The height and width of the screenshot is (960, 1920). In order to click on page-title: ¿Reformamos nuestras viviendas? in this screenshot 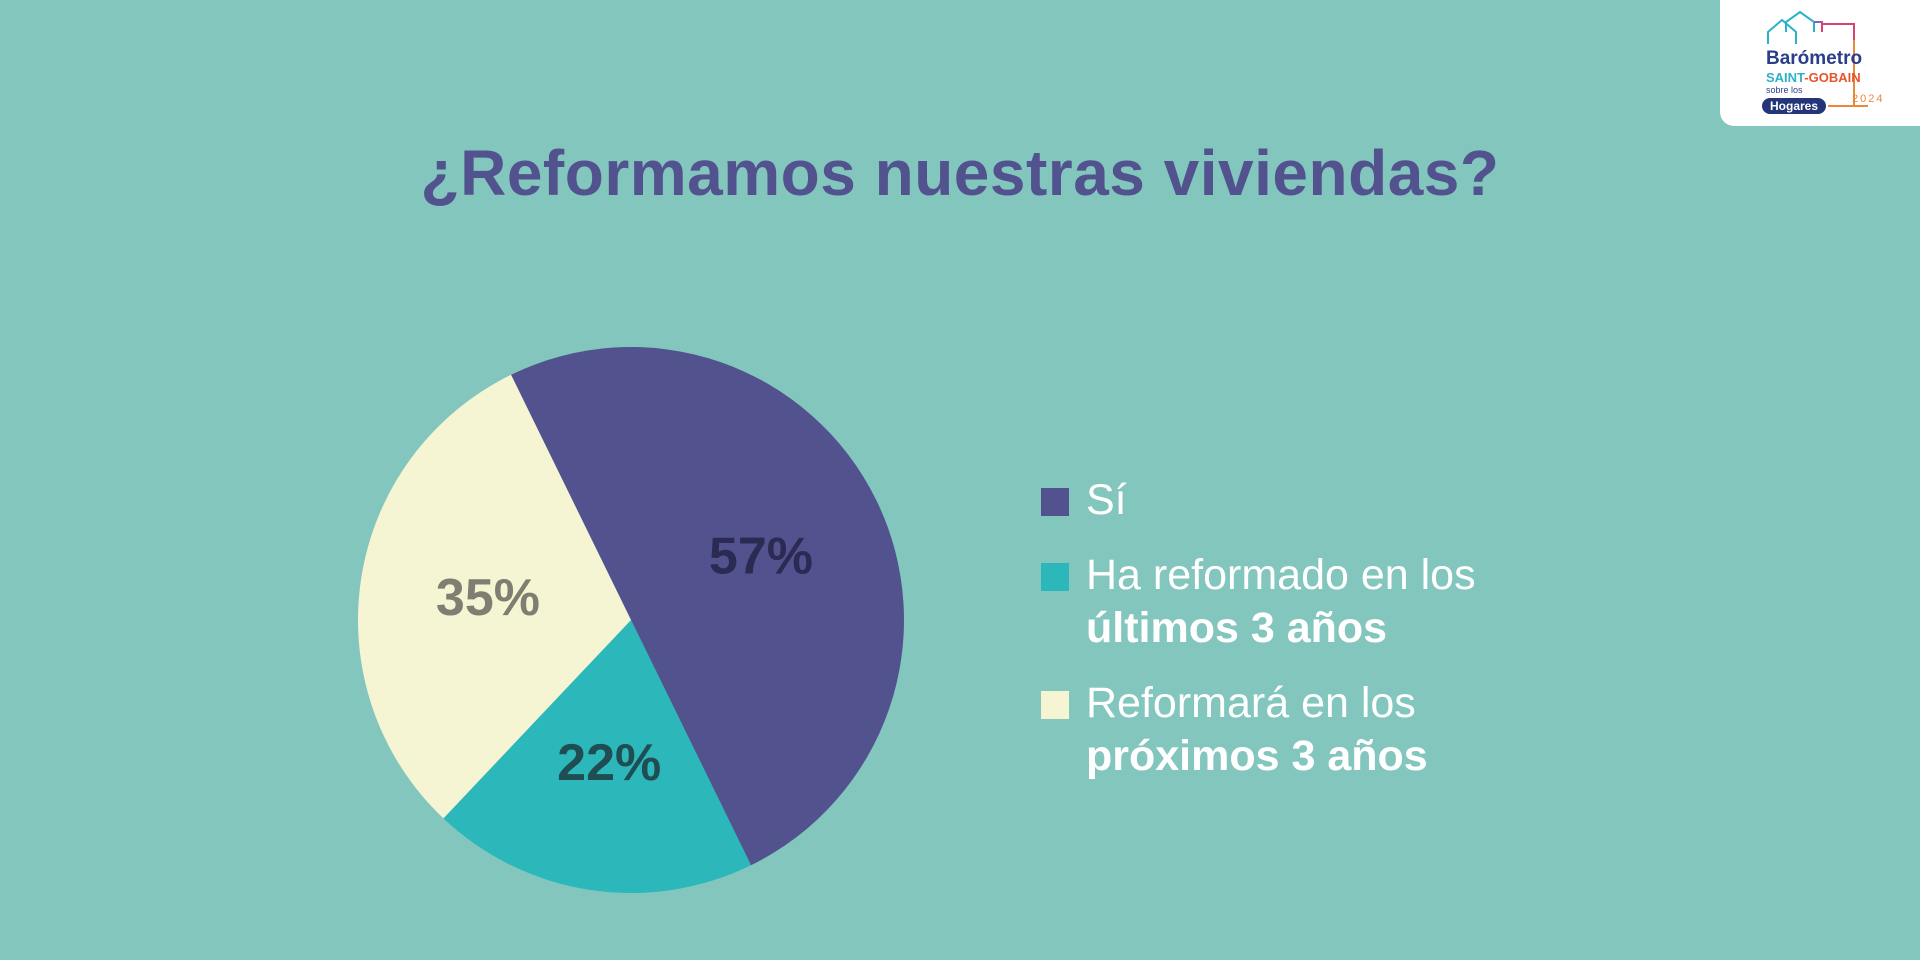, I will do `click(960, 173)`.